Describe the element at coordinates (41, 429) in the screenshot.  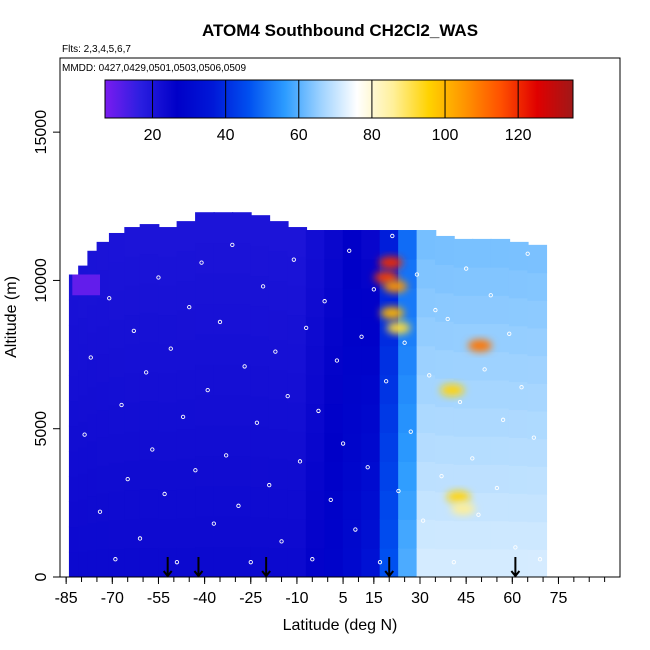
I see `y-tick-label: 5000` at that location.